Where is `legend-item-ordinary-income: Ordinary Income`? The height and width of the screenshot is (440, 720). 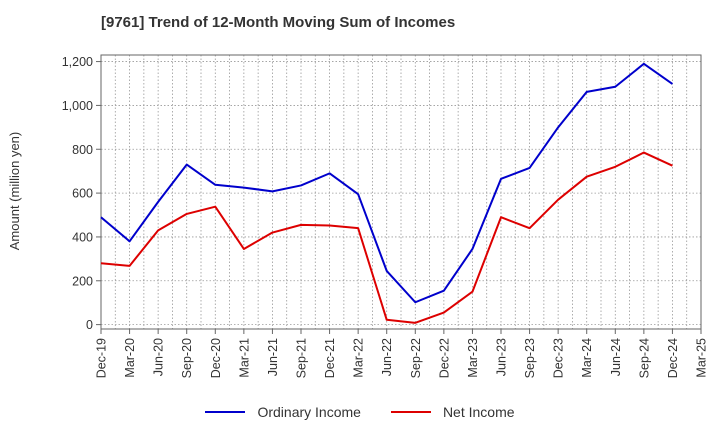
legend-item-ordinary-income: Ordinary Income is located at coordinates (283, 412).